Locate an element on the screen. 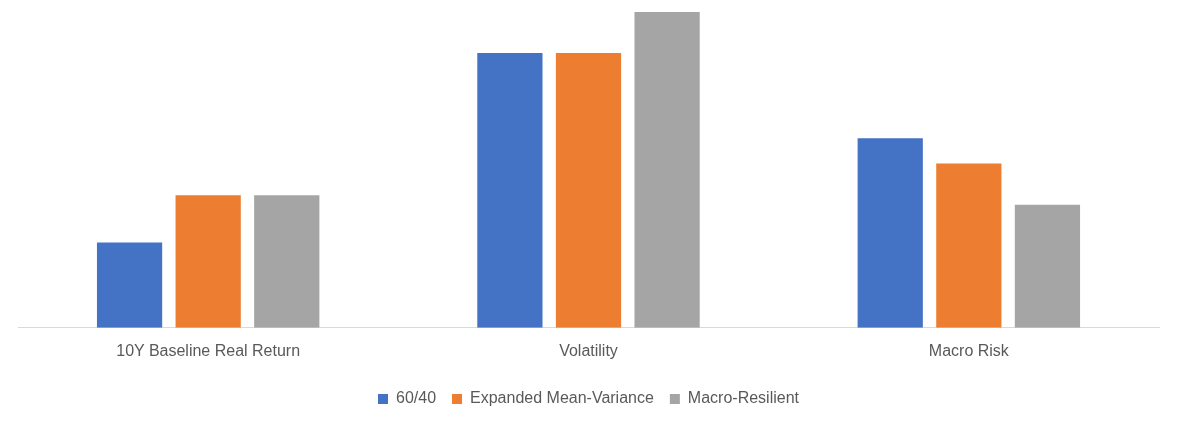 This screenshot has width=1177, height=425. x-tick-label: 10Y Baseline Real Return is located at coordinates (208, 350).